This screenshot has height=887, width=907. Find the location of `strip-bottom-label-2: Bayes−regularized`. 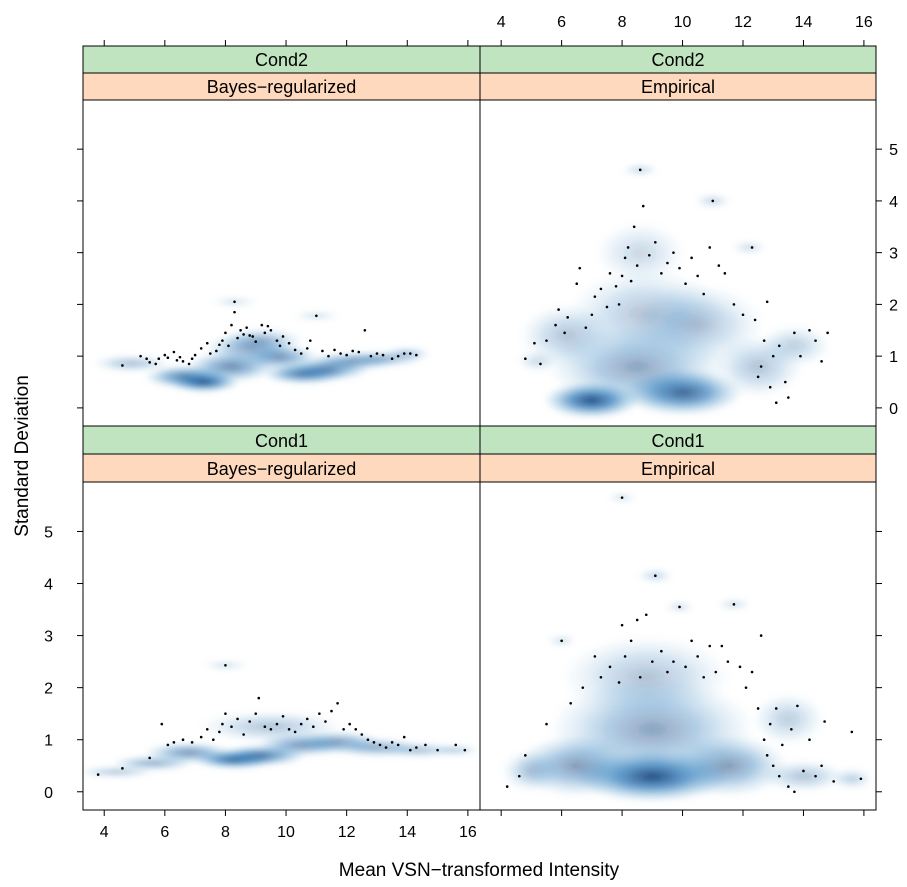

strip-bottom-label-2: Bayes−regularized is located at coordinates (282, 469).